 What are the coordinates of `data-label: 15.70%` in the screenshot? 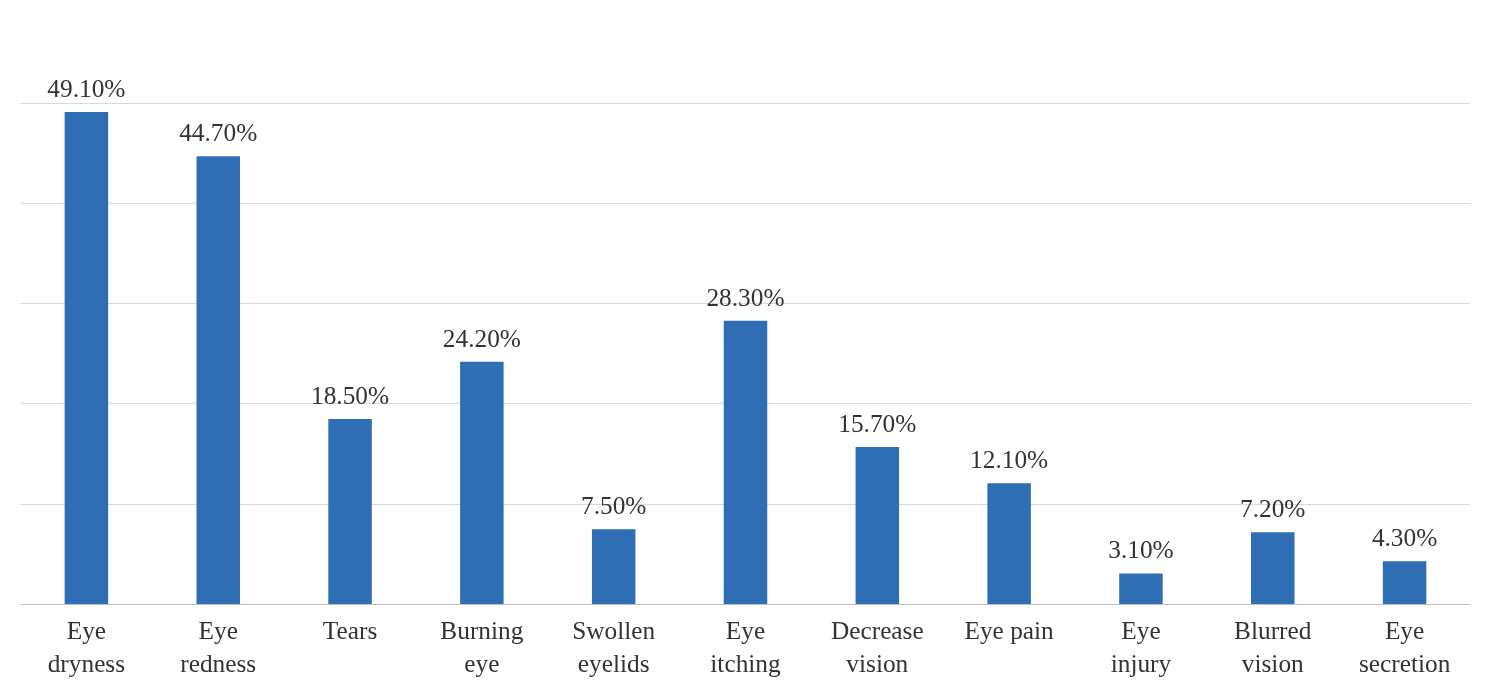 It's located at (877, 423).